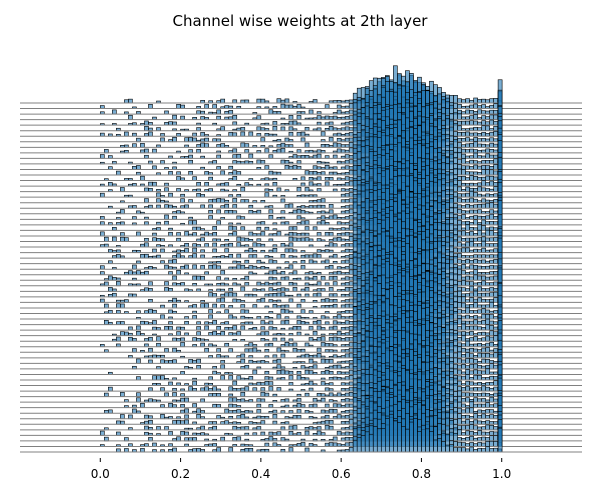 The image size is (600, 500). What do you see at coordinates (301, 21) in the screenshot?
I see `chart-title: Channel wise weights at 2th layer` at bounding box center [301, 21].